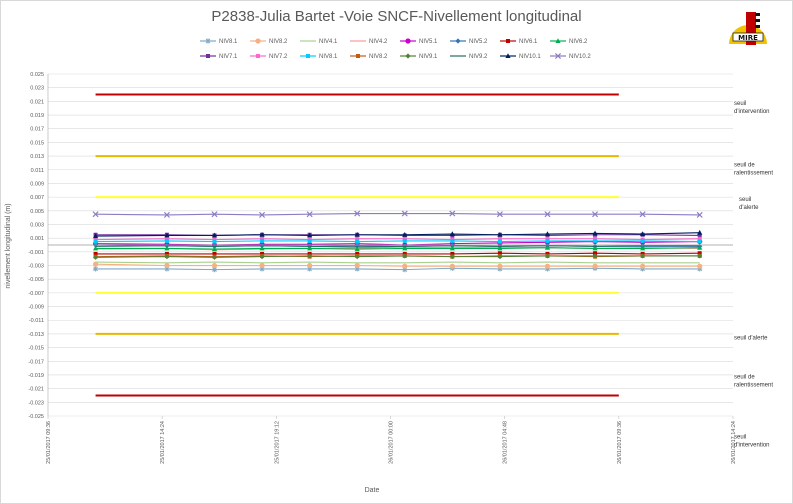 The width and height of the screenshot is (793, 504). Describe the element at coordinates (748, 29) in the screenshot. I see `mire-logo: MIRE` at that location.